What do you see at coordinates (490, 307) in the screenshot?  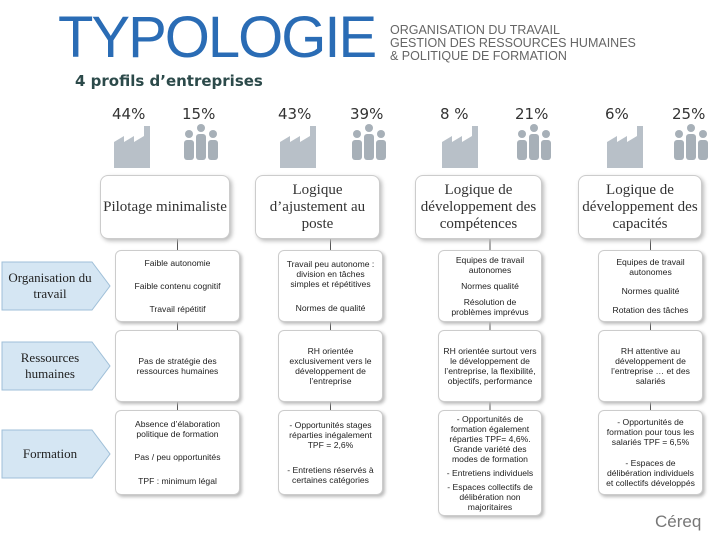 I see `cell-text: Résolution de problèmes imprévus` at bounding box center [490, 307].